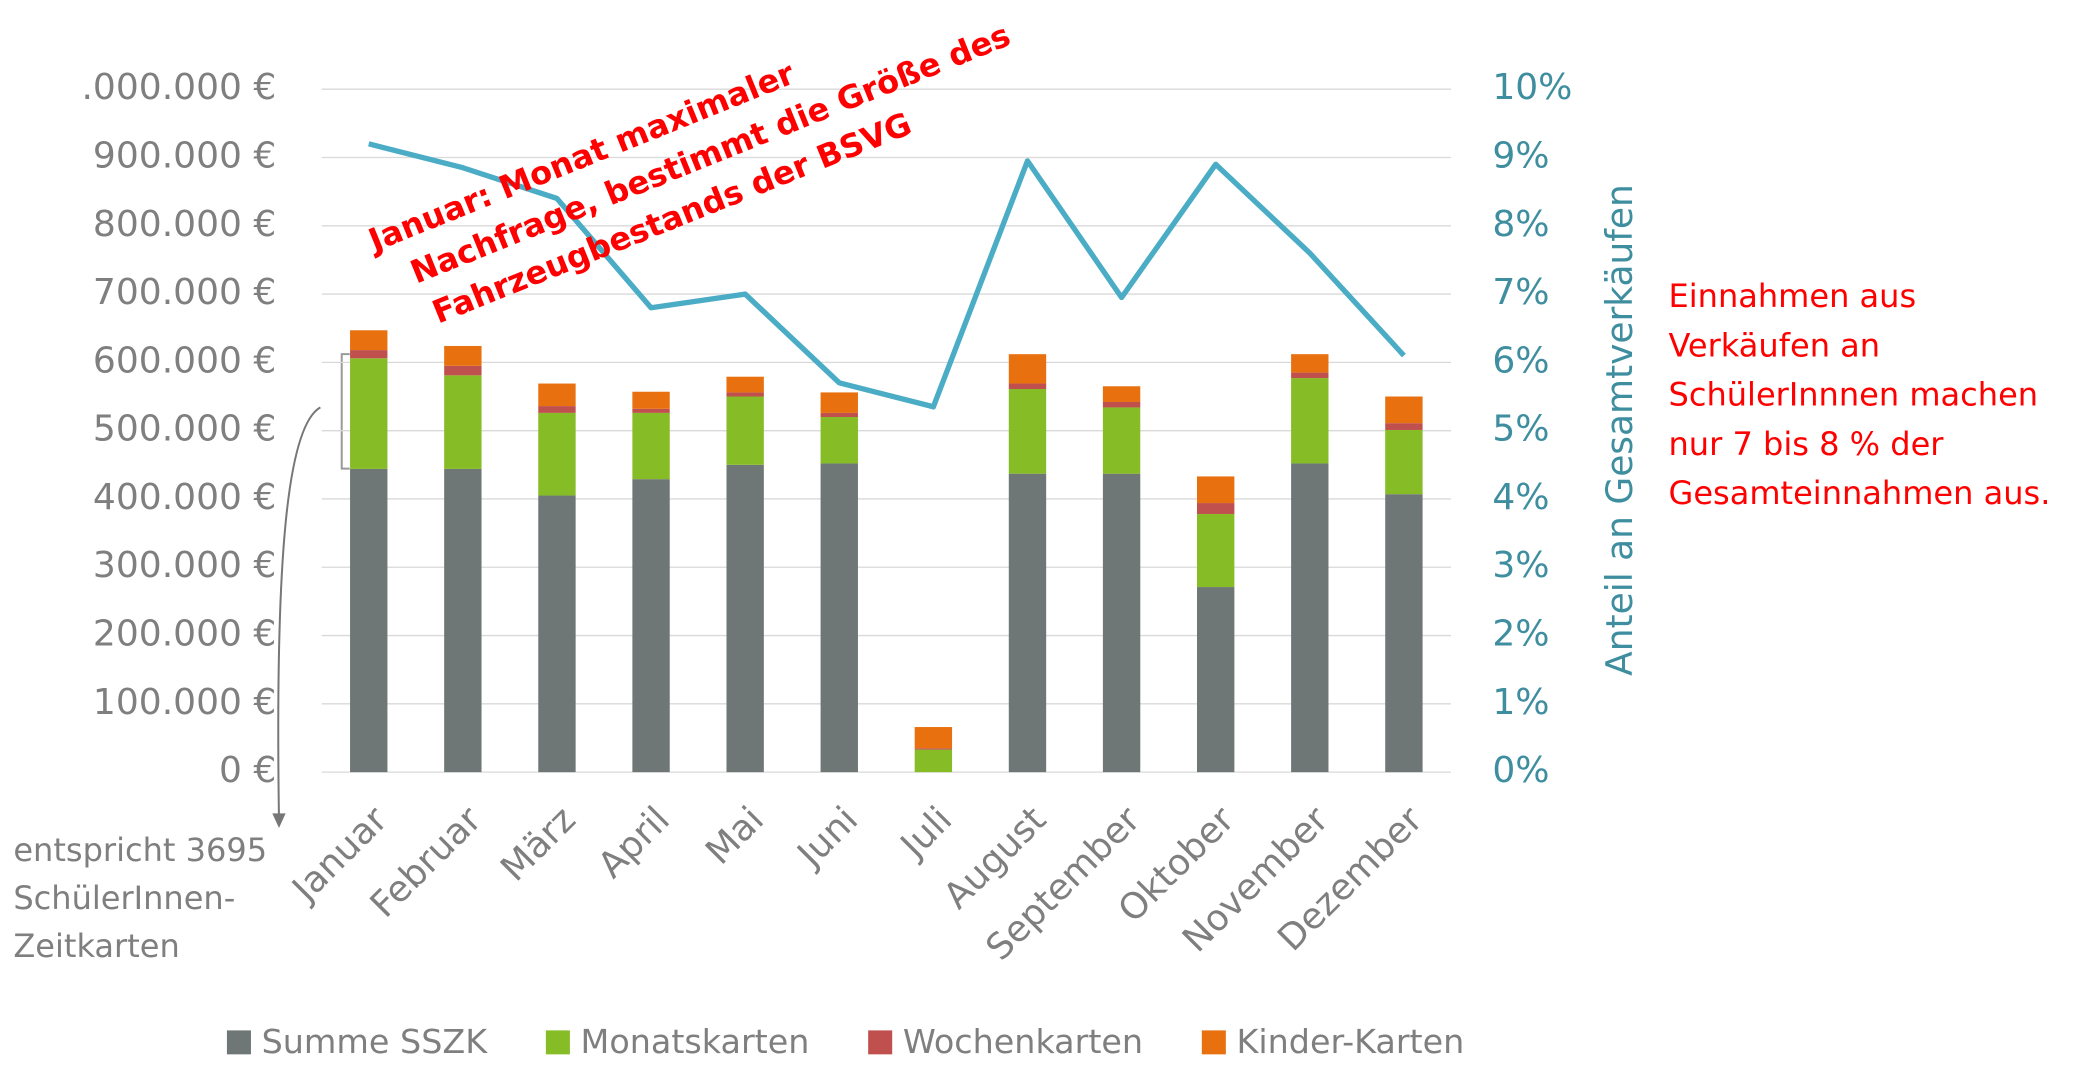 The image size is (2093, 1065). What do you see at coordinates (184, 224) in the screenshot?
I see `y-tick-label: 800.000 €` at bounding box center [184, 224].